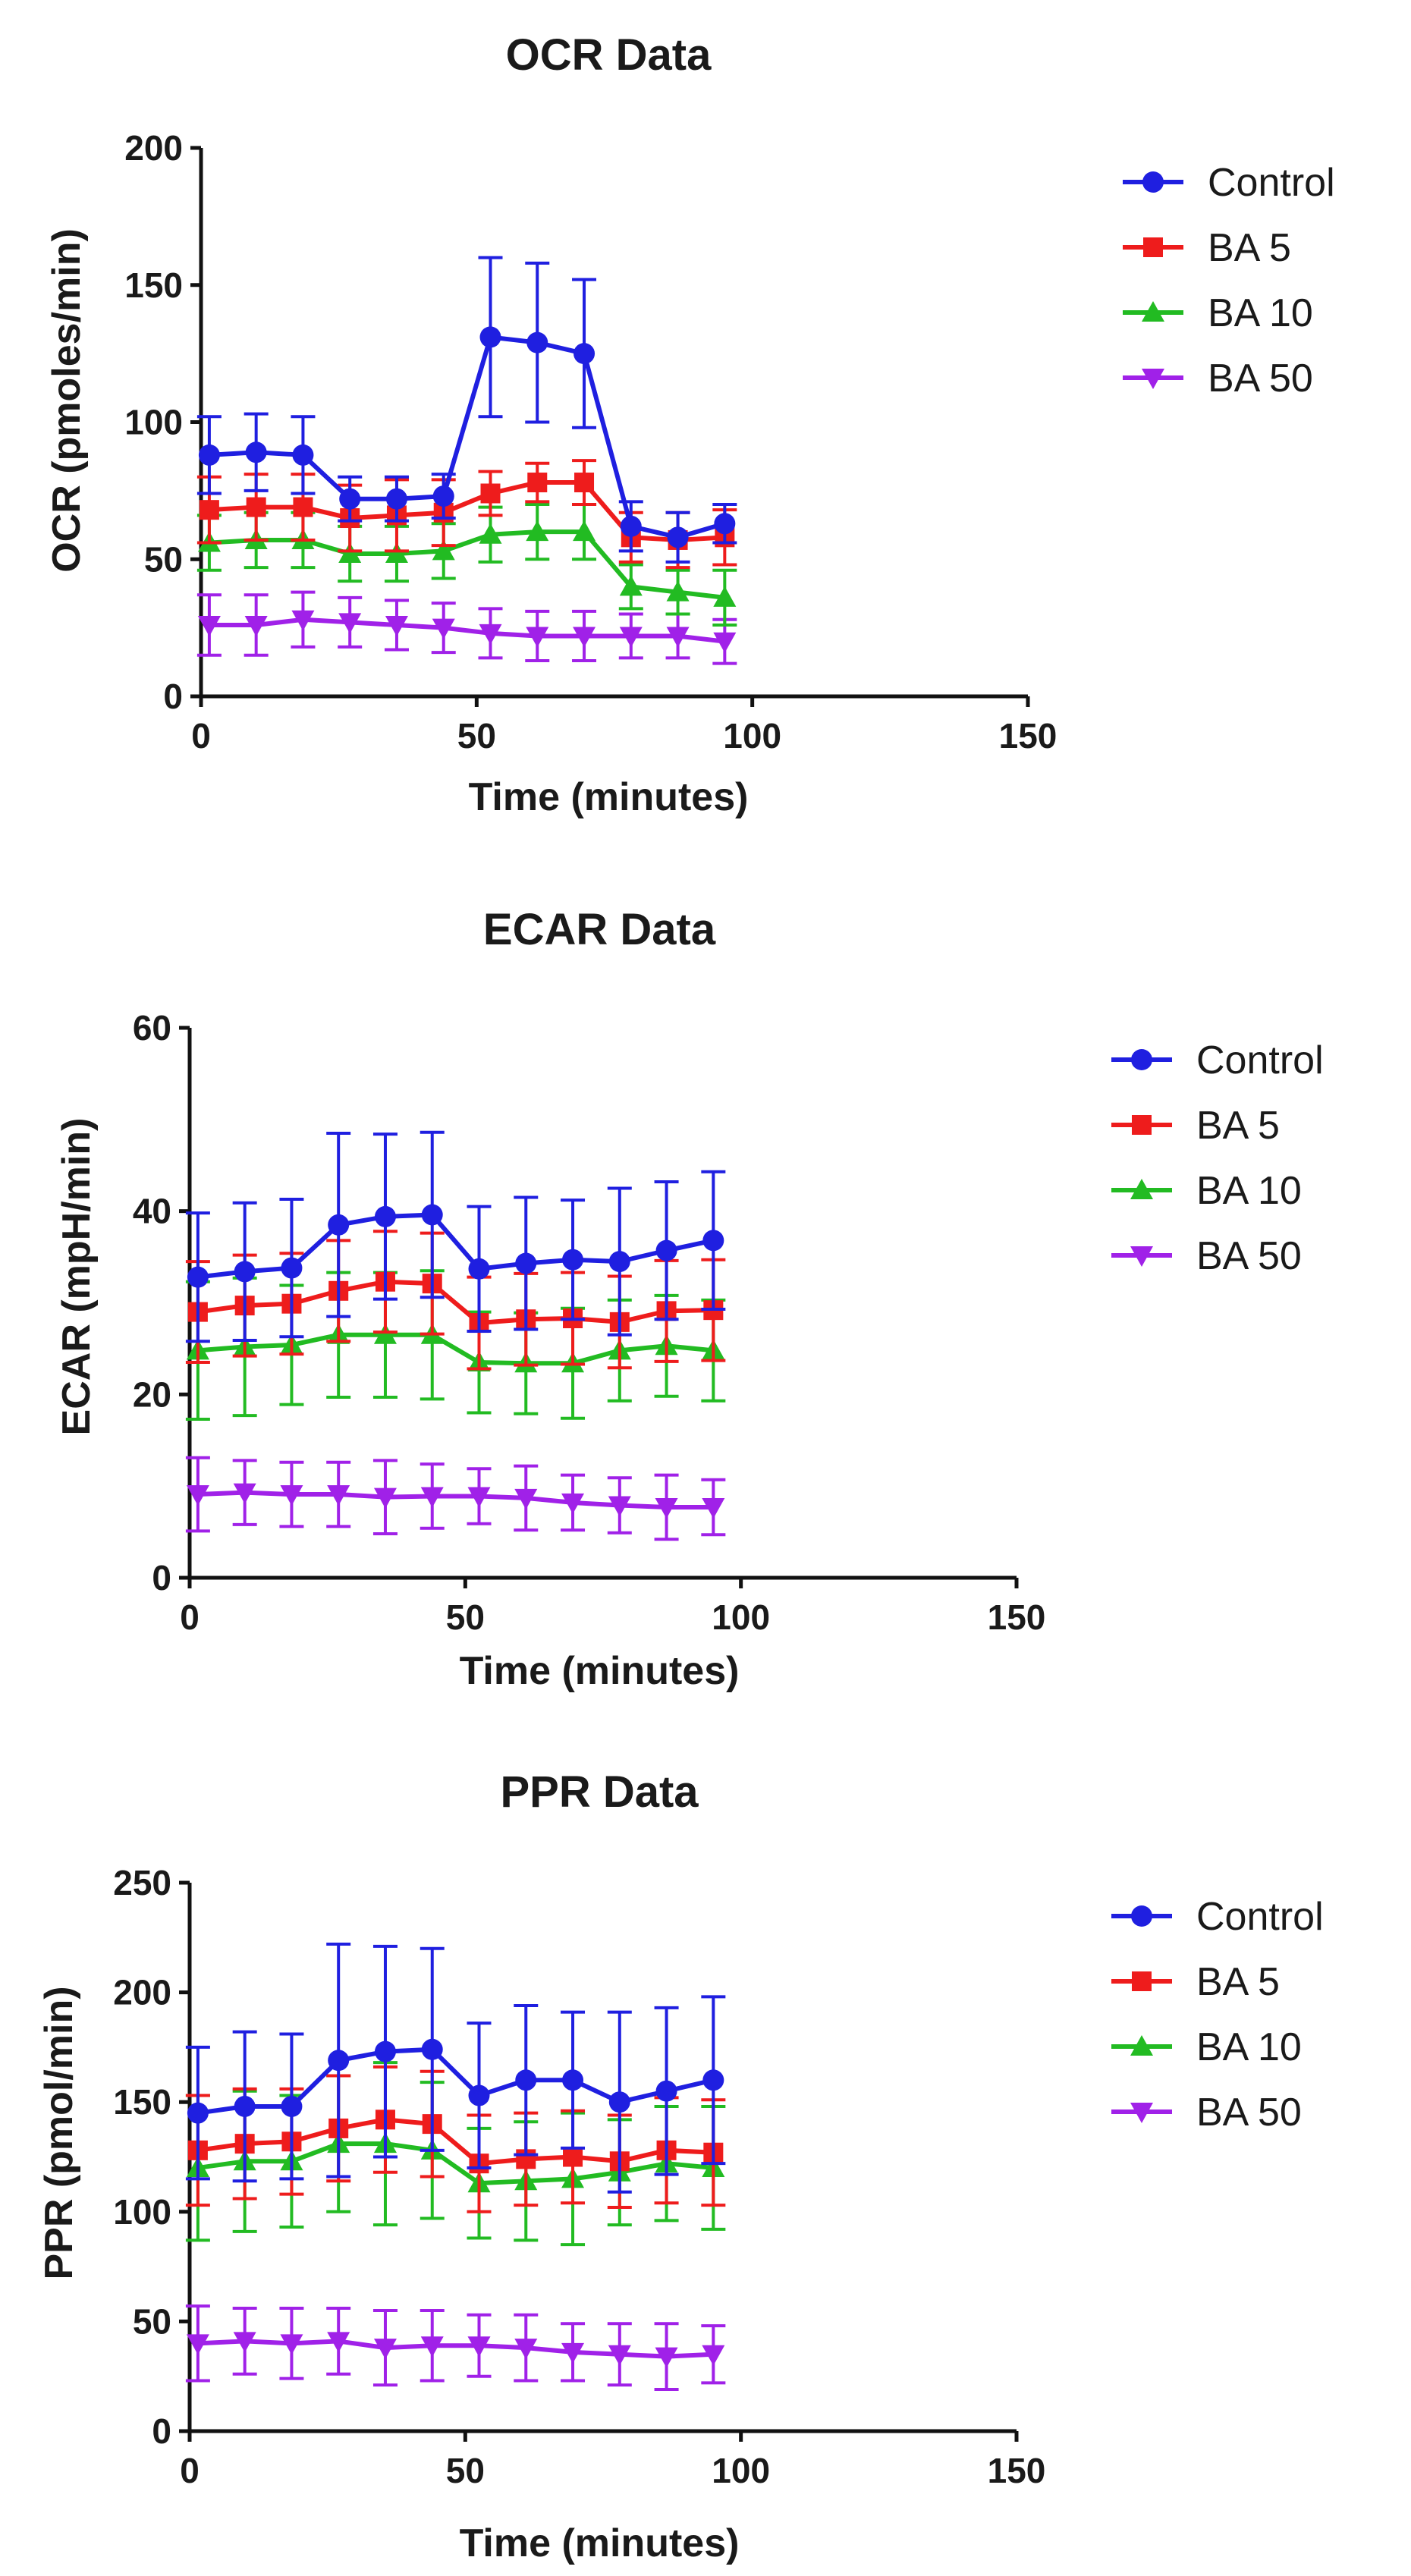 The height and width of the screenshot is (2576, 1411). I want to click on chart-title: PPR Data, so click(599, 1792).